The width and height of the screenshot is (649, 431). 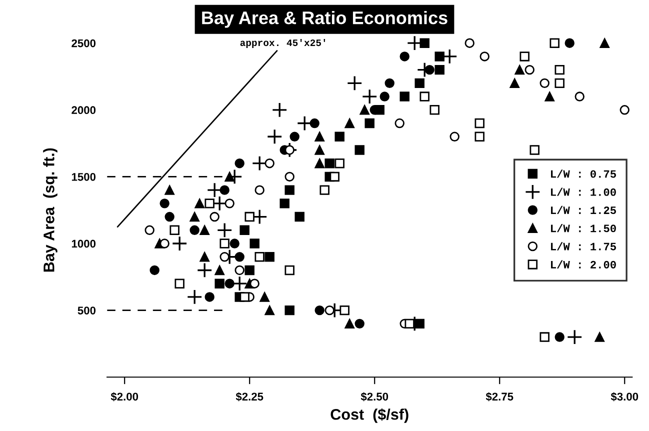 I want to click on y-tick-label: 2500, so click(x=84, y=43).